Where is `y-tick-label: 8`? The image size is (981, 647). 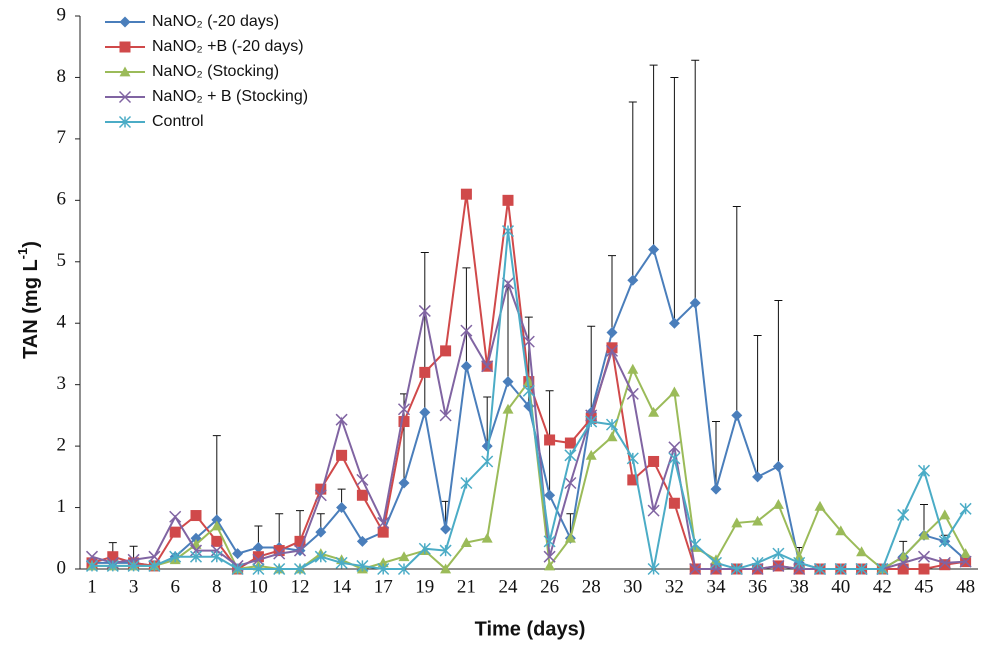 y-tick-label: 8 is located at coordinates (62, 76).